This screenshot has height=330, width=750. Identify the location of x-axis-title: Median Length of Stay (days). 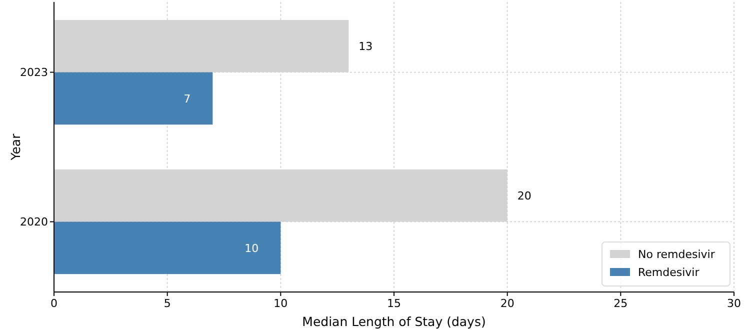
(394, 321).